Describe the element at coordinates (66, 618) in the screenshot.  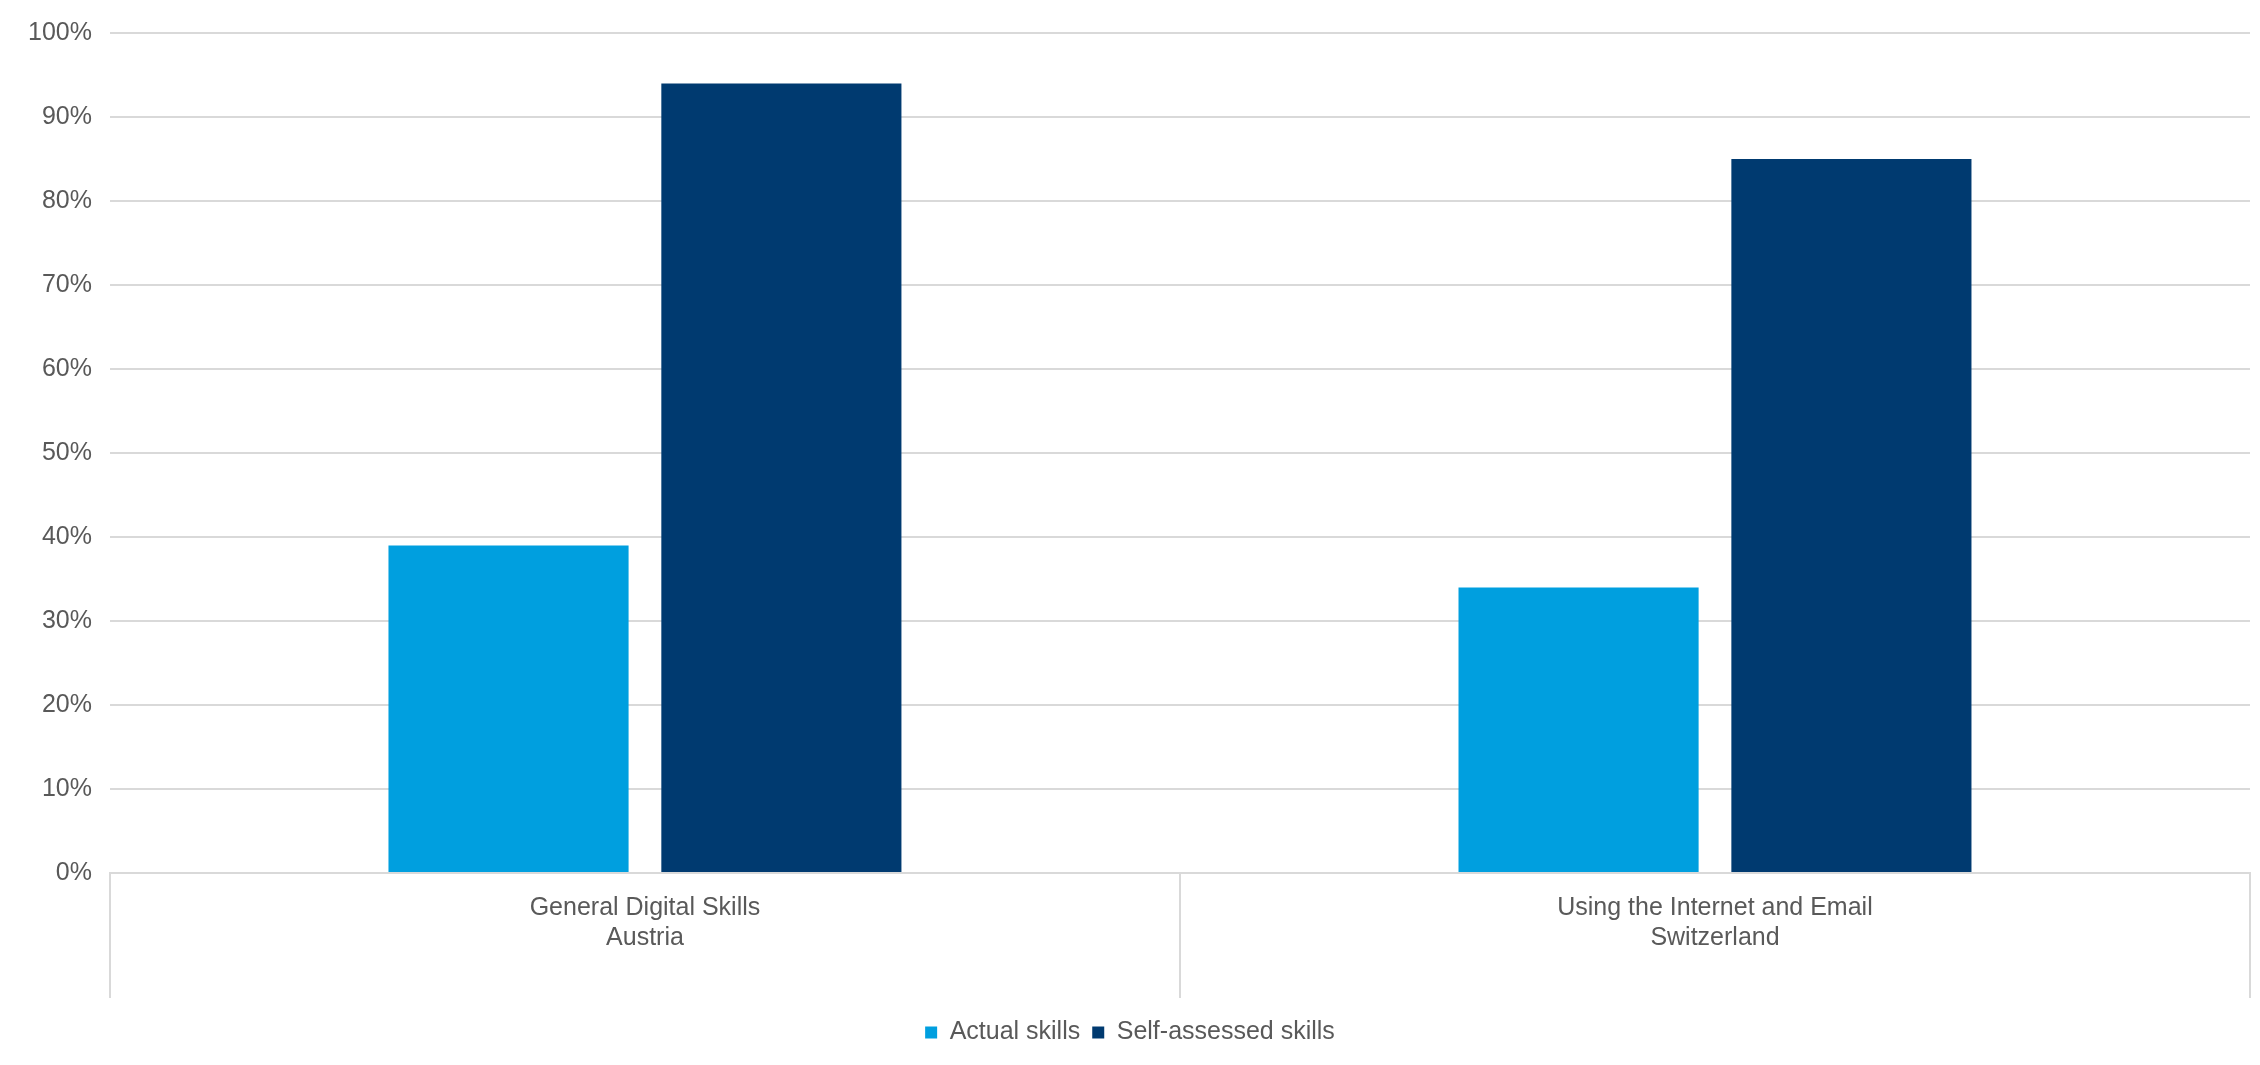
I see `y-tick-label: 30%` at that location.